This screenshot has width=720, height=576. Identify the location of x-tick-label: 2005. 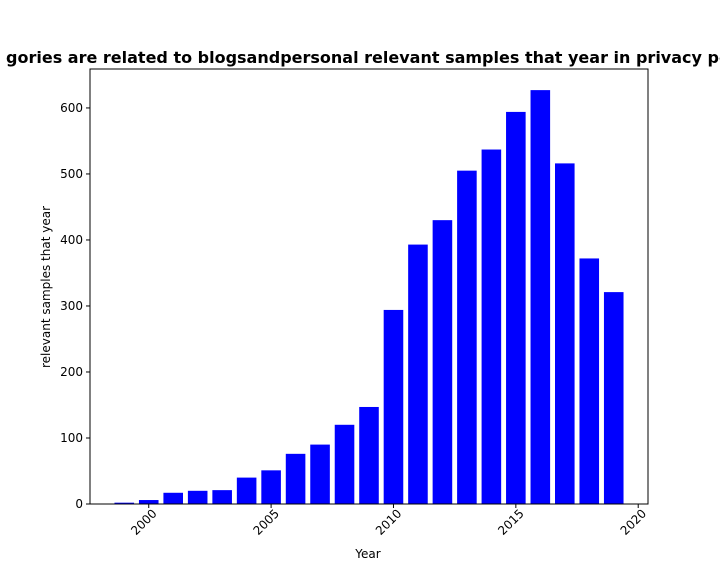
(266, 521).